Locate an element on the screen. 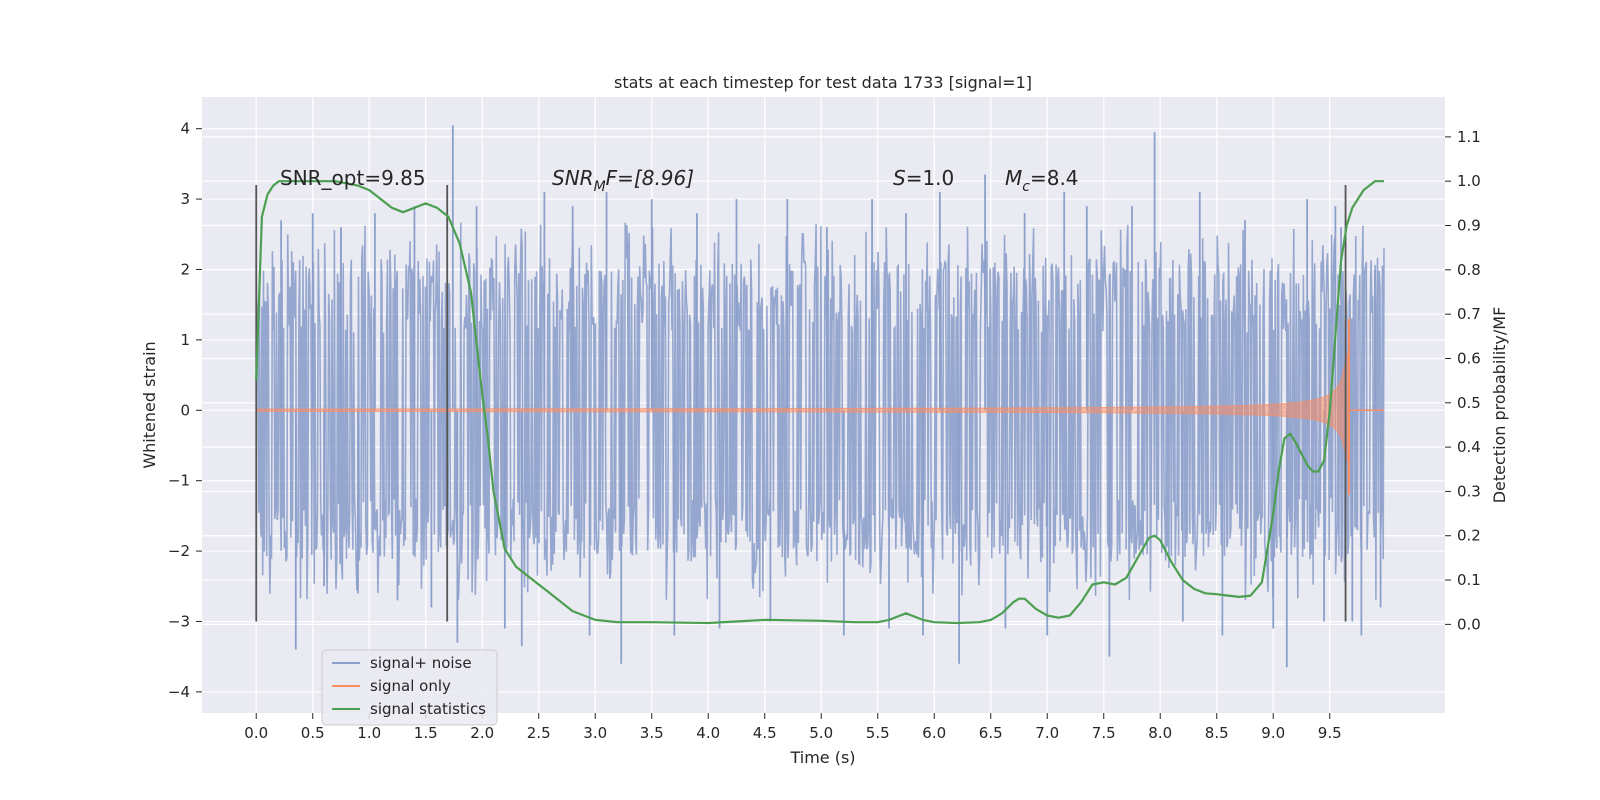 The width and height of the screenshot is (1600, 800). annotation-mc-var: M is located at coordinates (1013, 178).